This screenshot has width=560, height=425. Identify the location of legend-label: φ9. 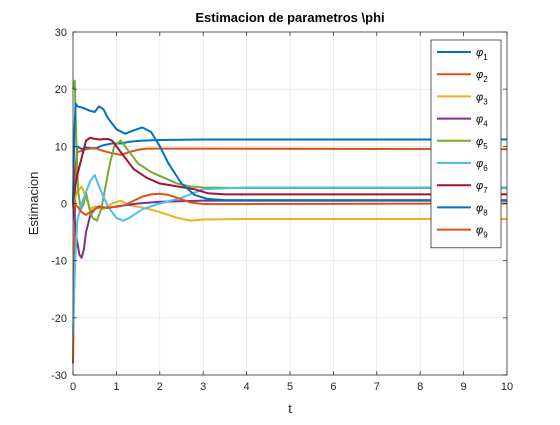
(482, 232).